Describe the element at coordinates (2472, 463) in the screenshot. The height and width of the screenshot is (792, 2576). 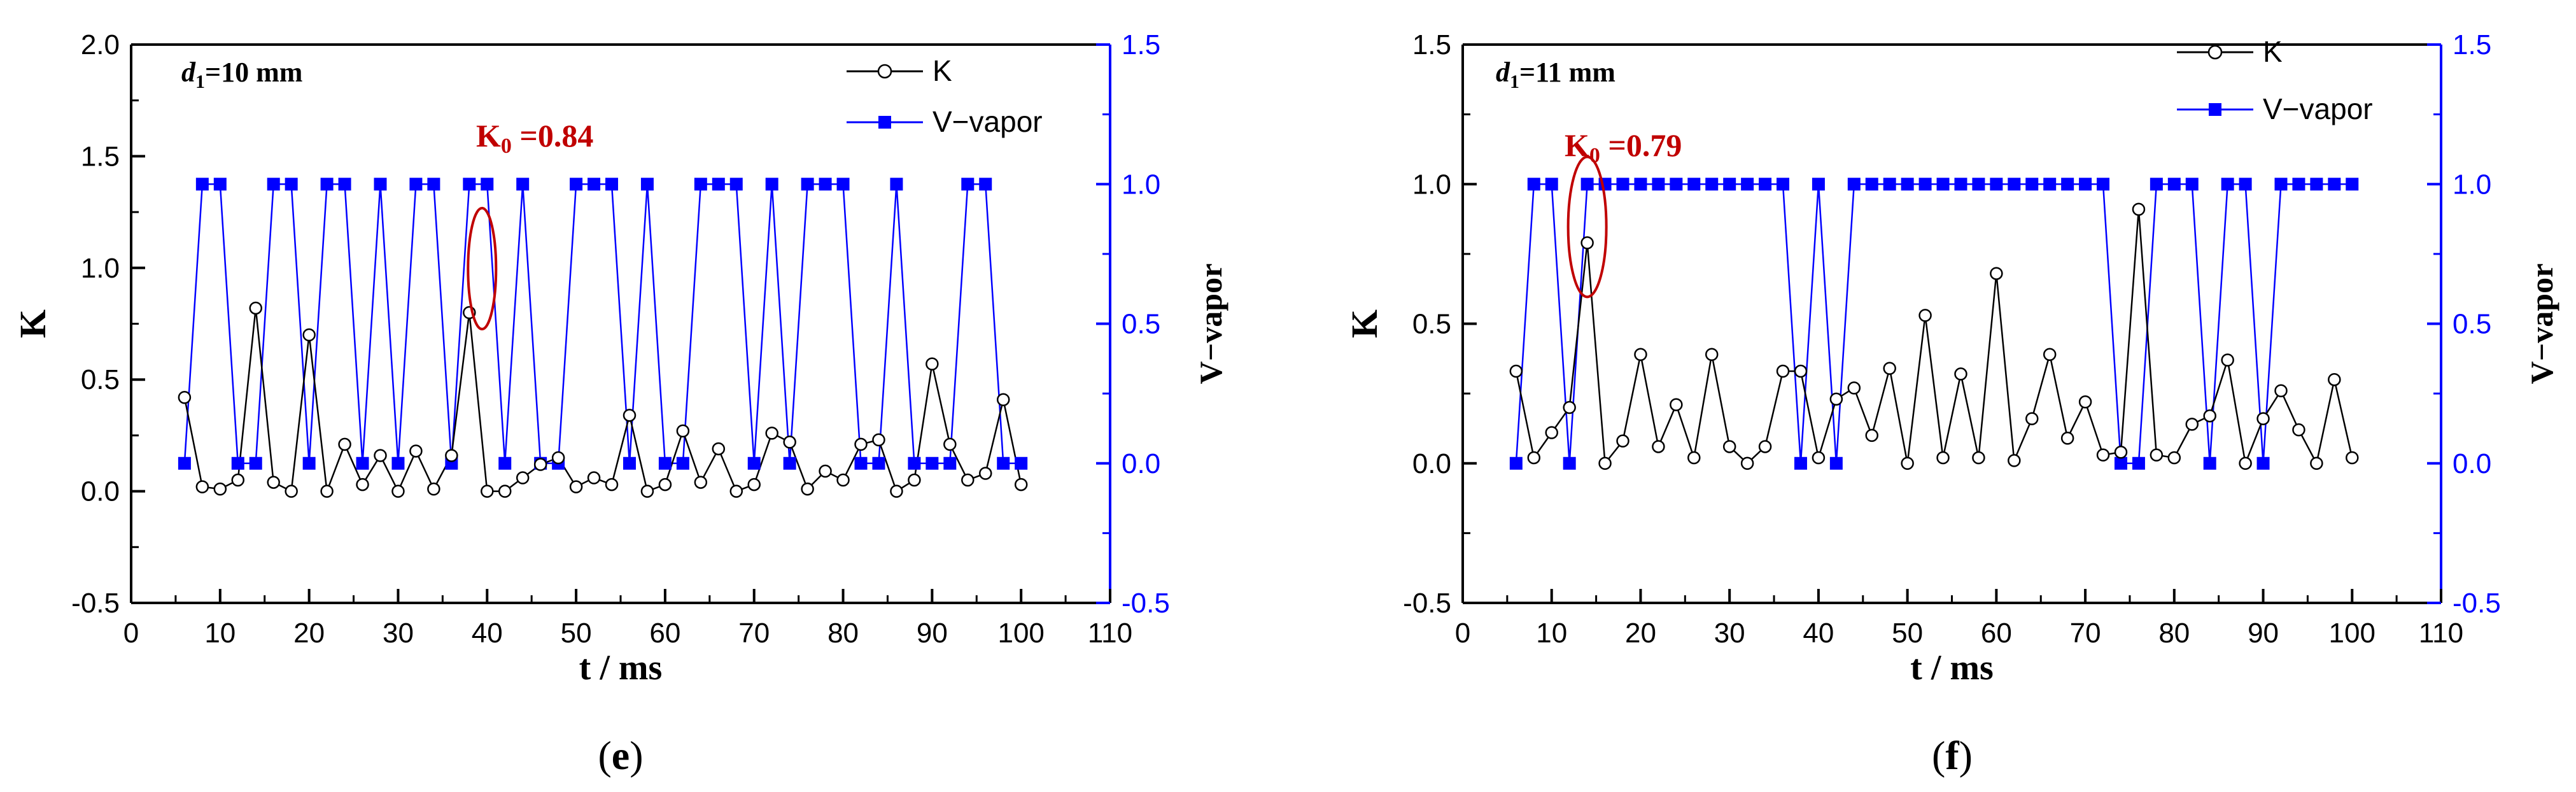
I see `y2-tick-label: 0.0` at that location.